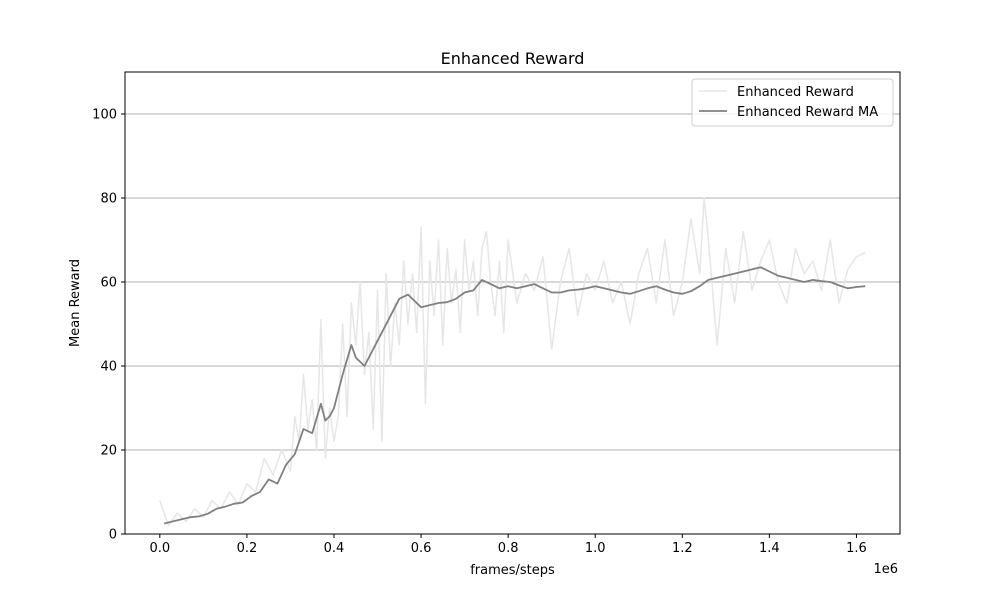  Describe the element at coordinates (113, 535) in the screenshot. I see `y-tick-label: 0` at that location.